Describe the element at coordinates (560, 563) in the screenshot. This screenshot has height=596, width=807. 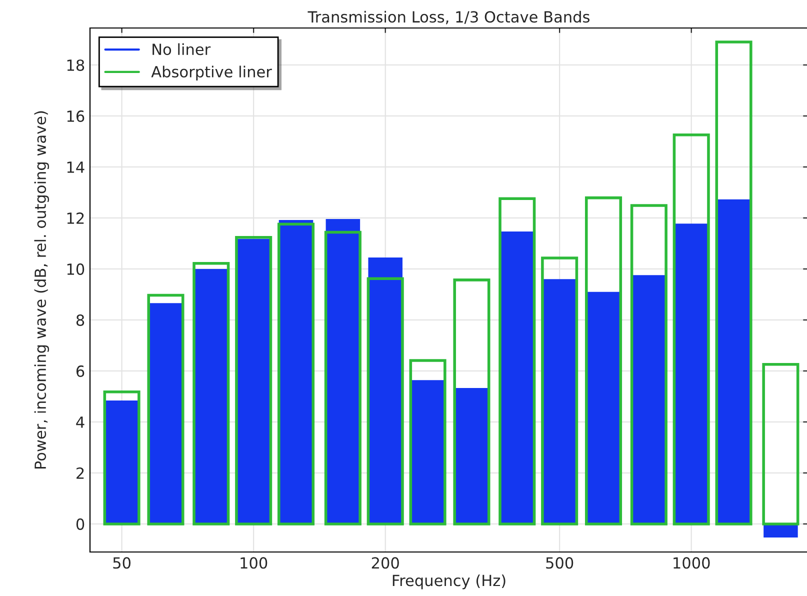
I see `x-tick-label: 500` at that location.